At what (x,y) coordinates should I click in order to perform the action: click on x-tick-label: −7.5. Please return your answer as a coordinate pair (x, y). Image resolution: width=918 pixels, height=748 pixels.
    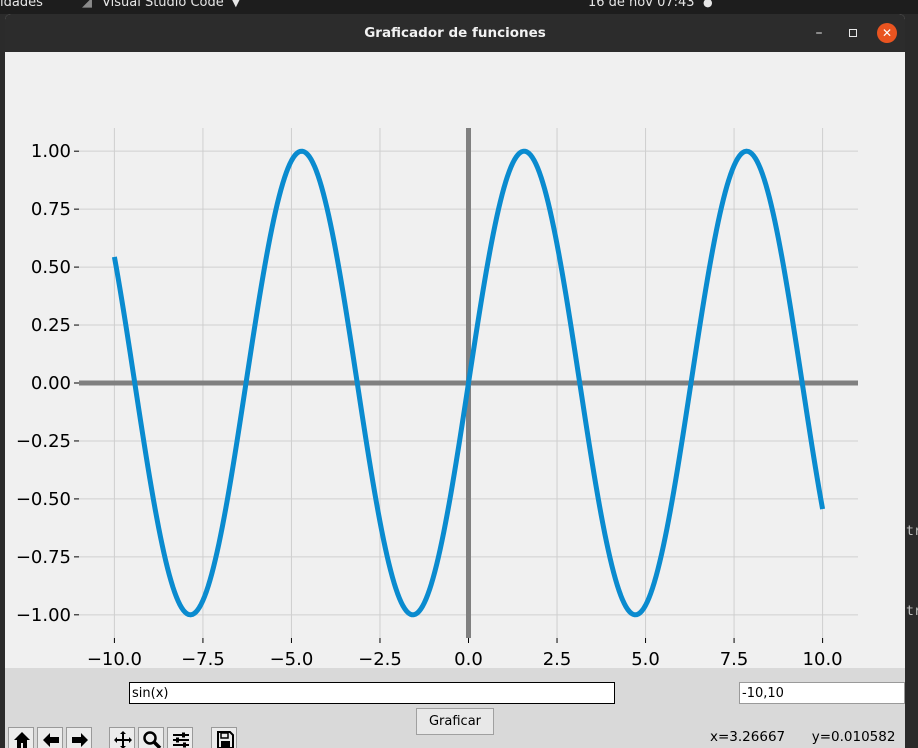
    Looking at the image, I should click on (203, 658).